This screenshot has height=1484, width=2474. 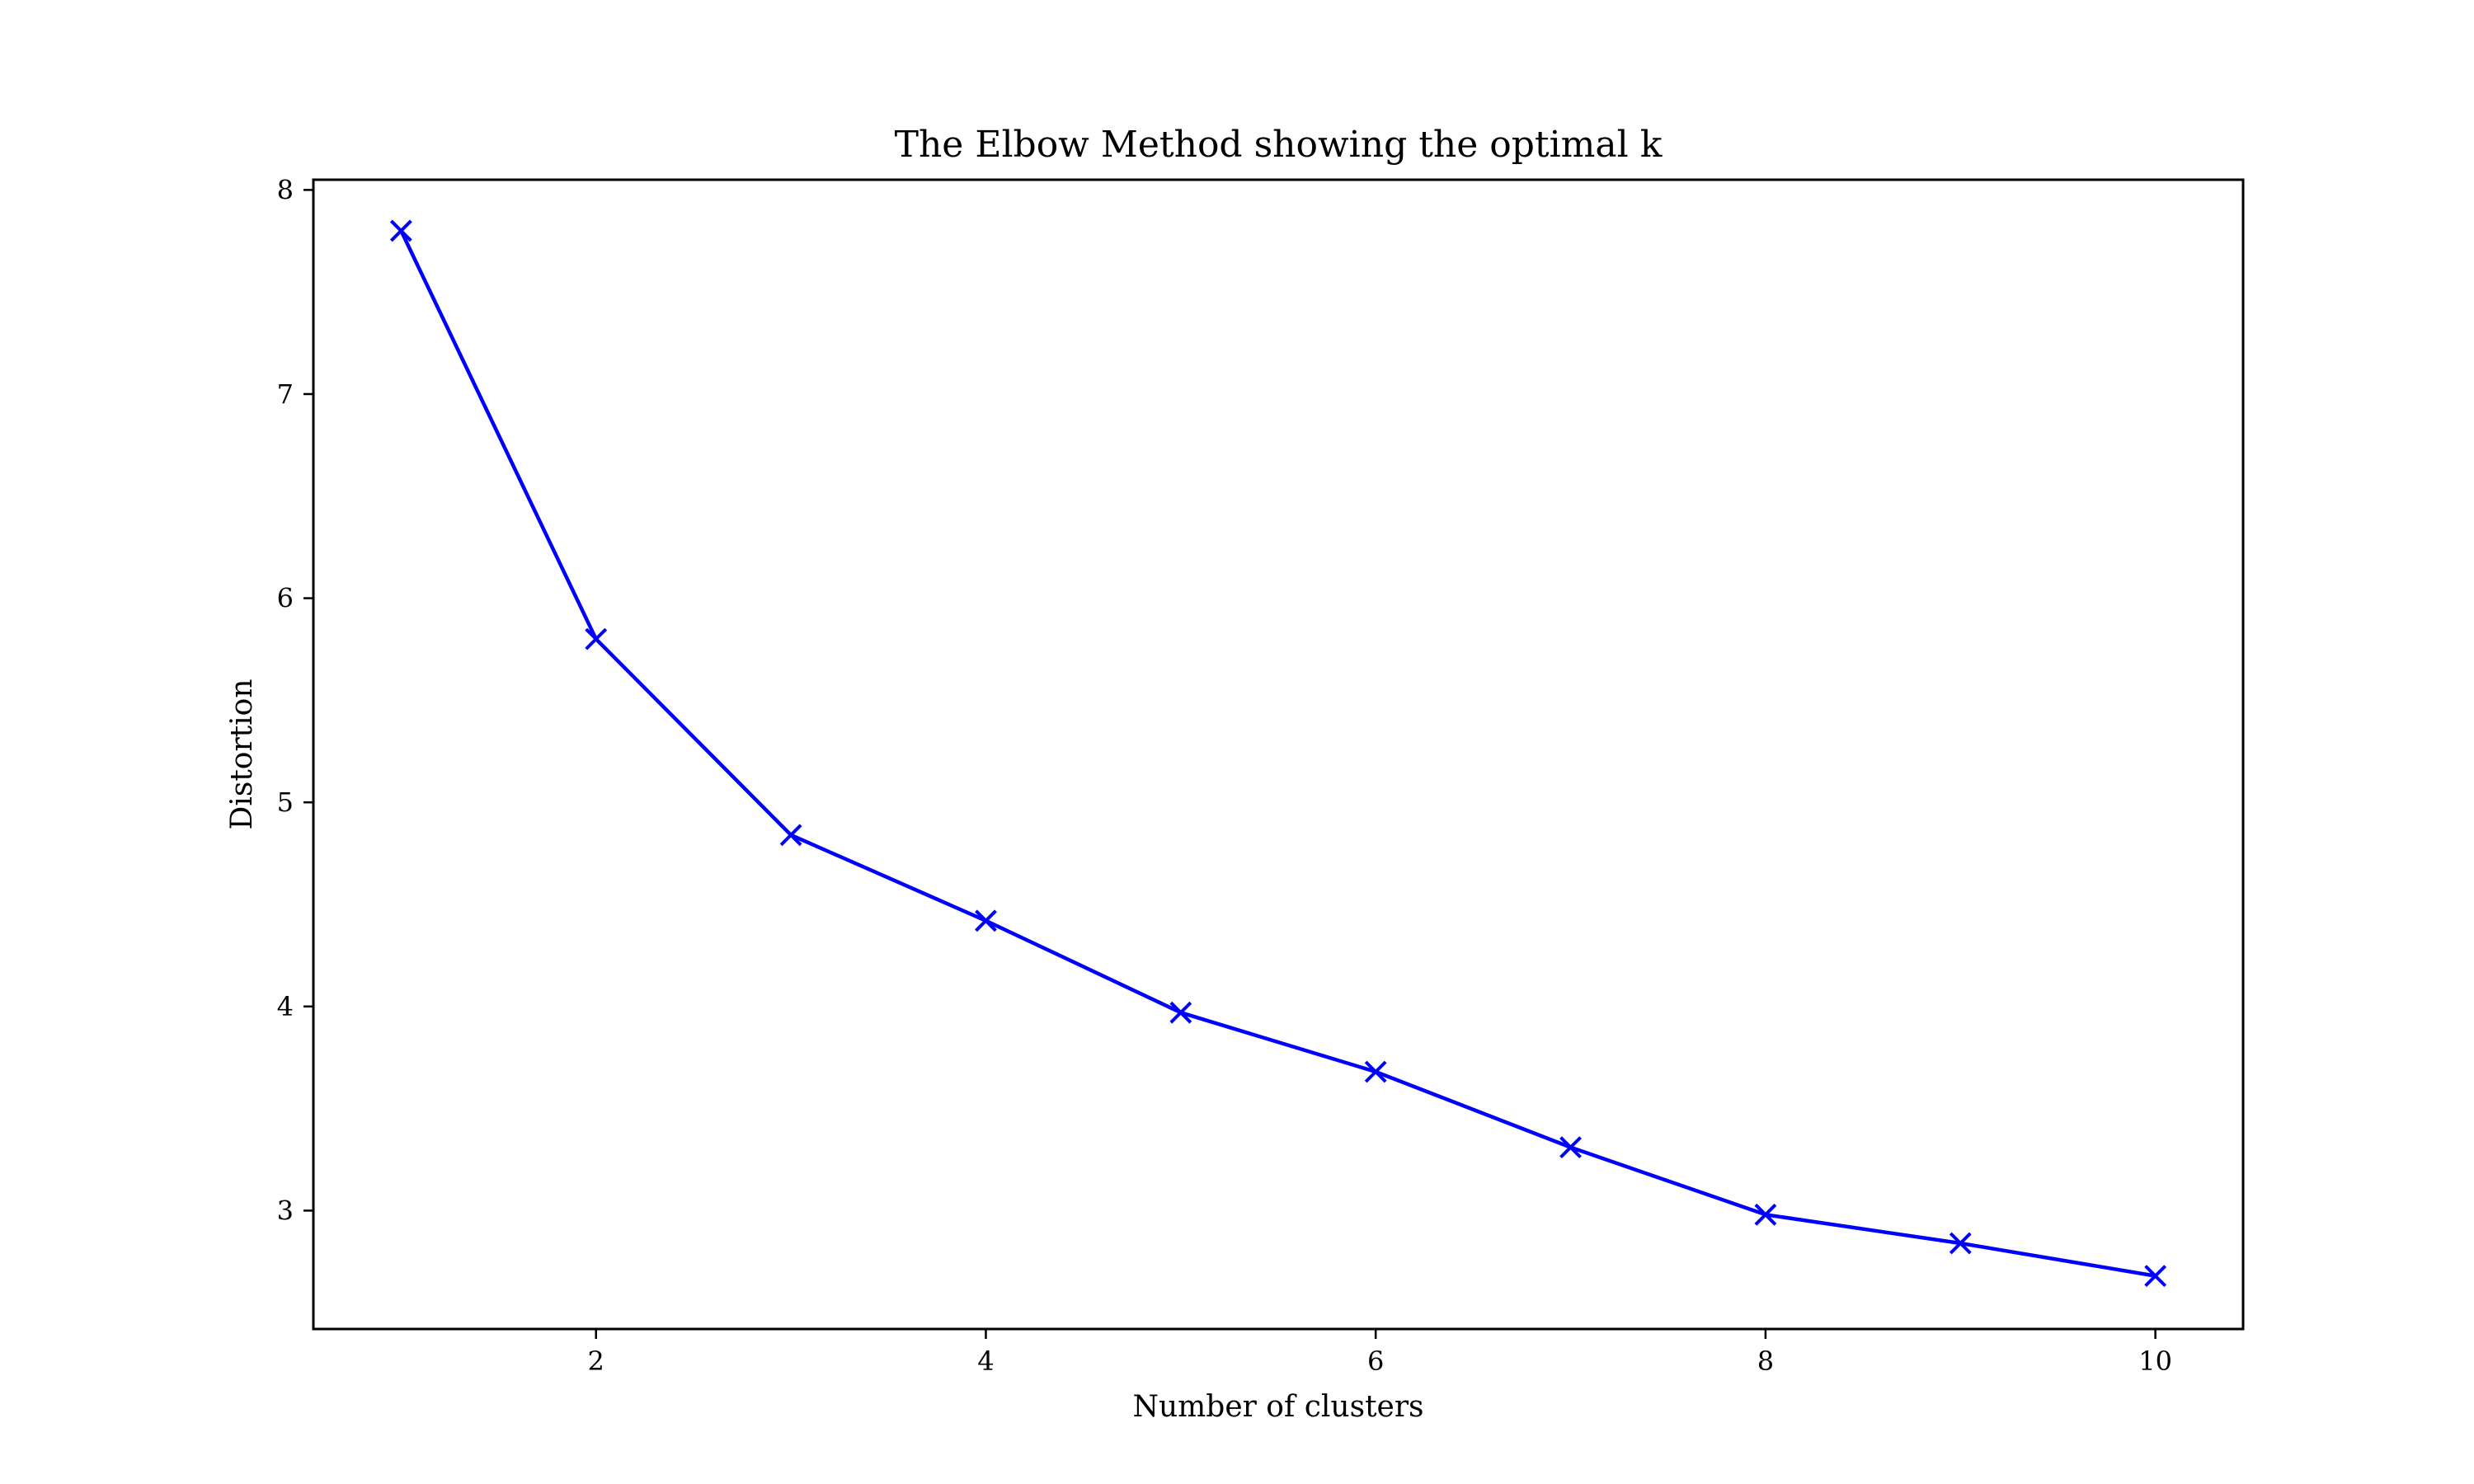 I want to click on x-tick-label: 10, so click(x=2155, y=1361).